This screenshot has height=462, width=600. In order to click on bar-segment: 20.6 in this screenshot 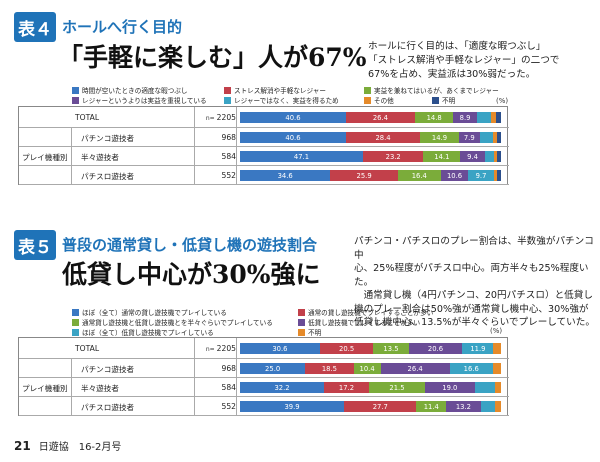, I will do `click(435, 348)`.